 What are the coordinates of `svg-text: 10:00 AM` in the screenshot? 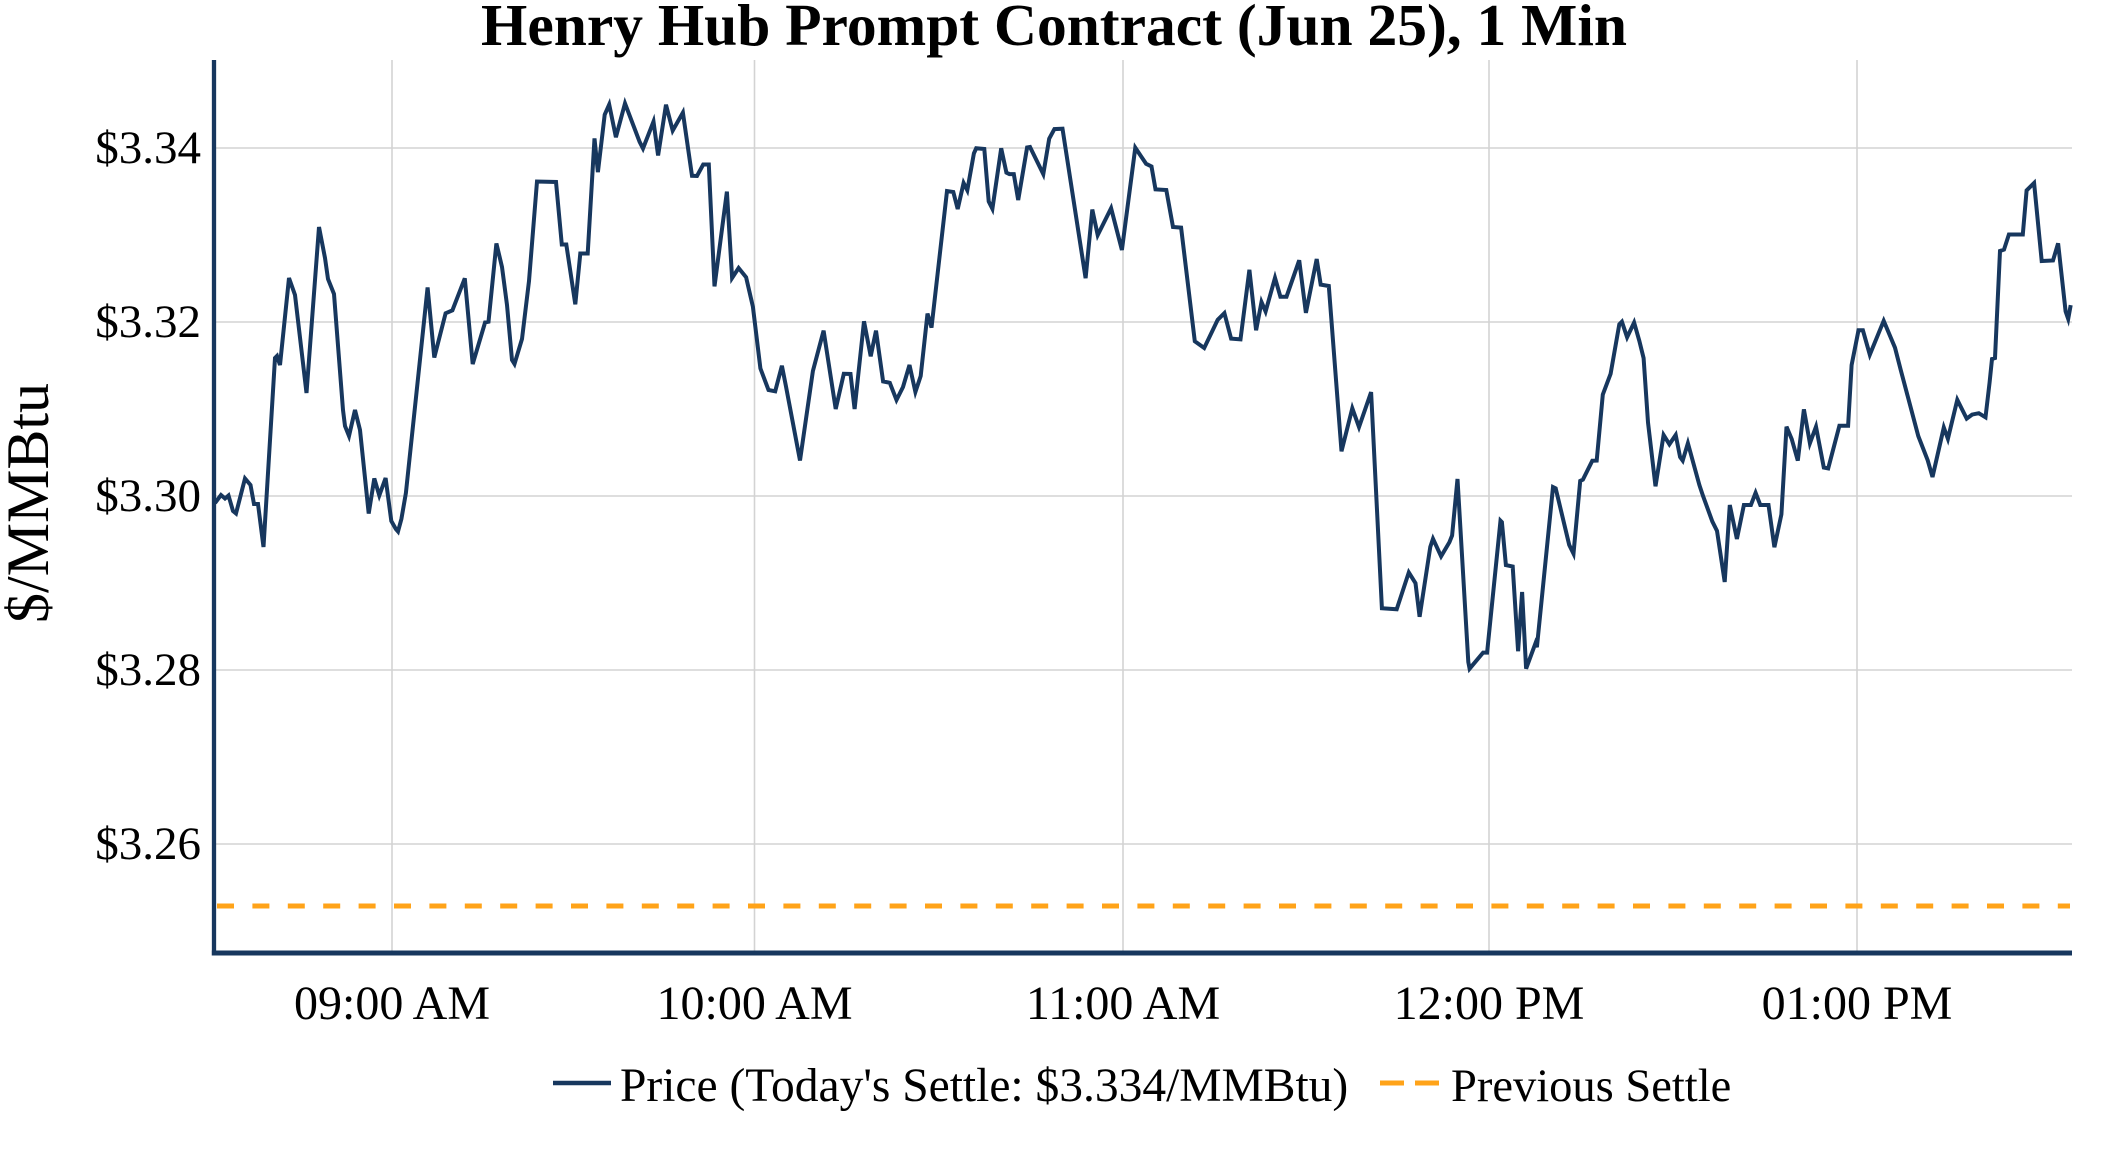 It's located at (754, 1003).